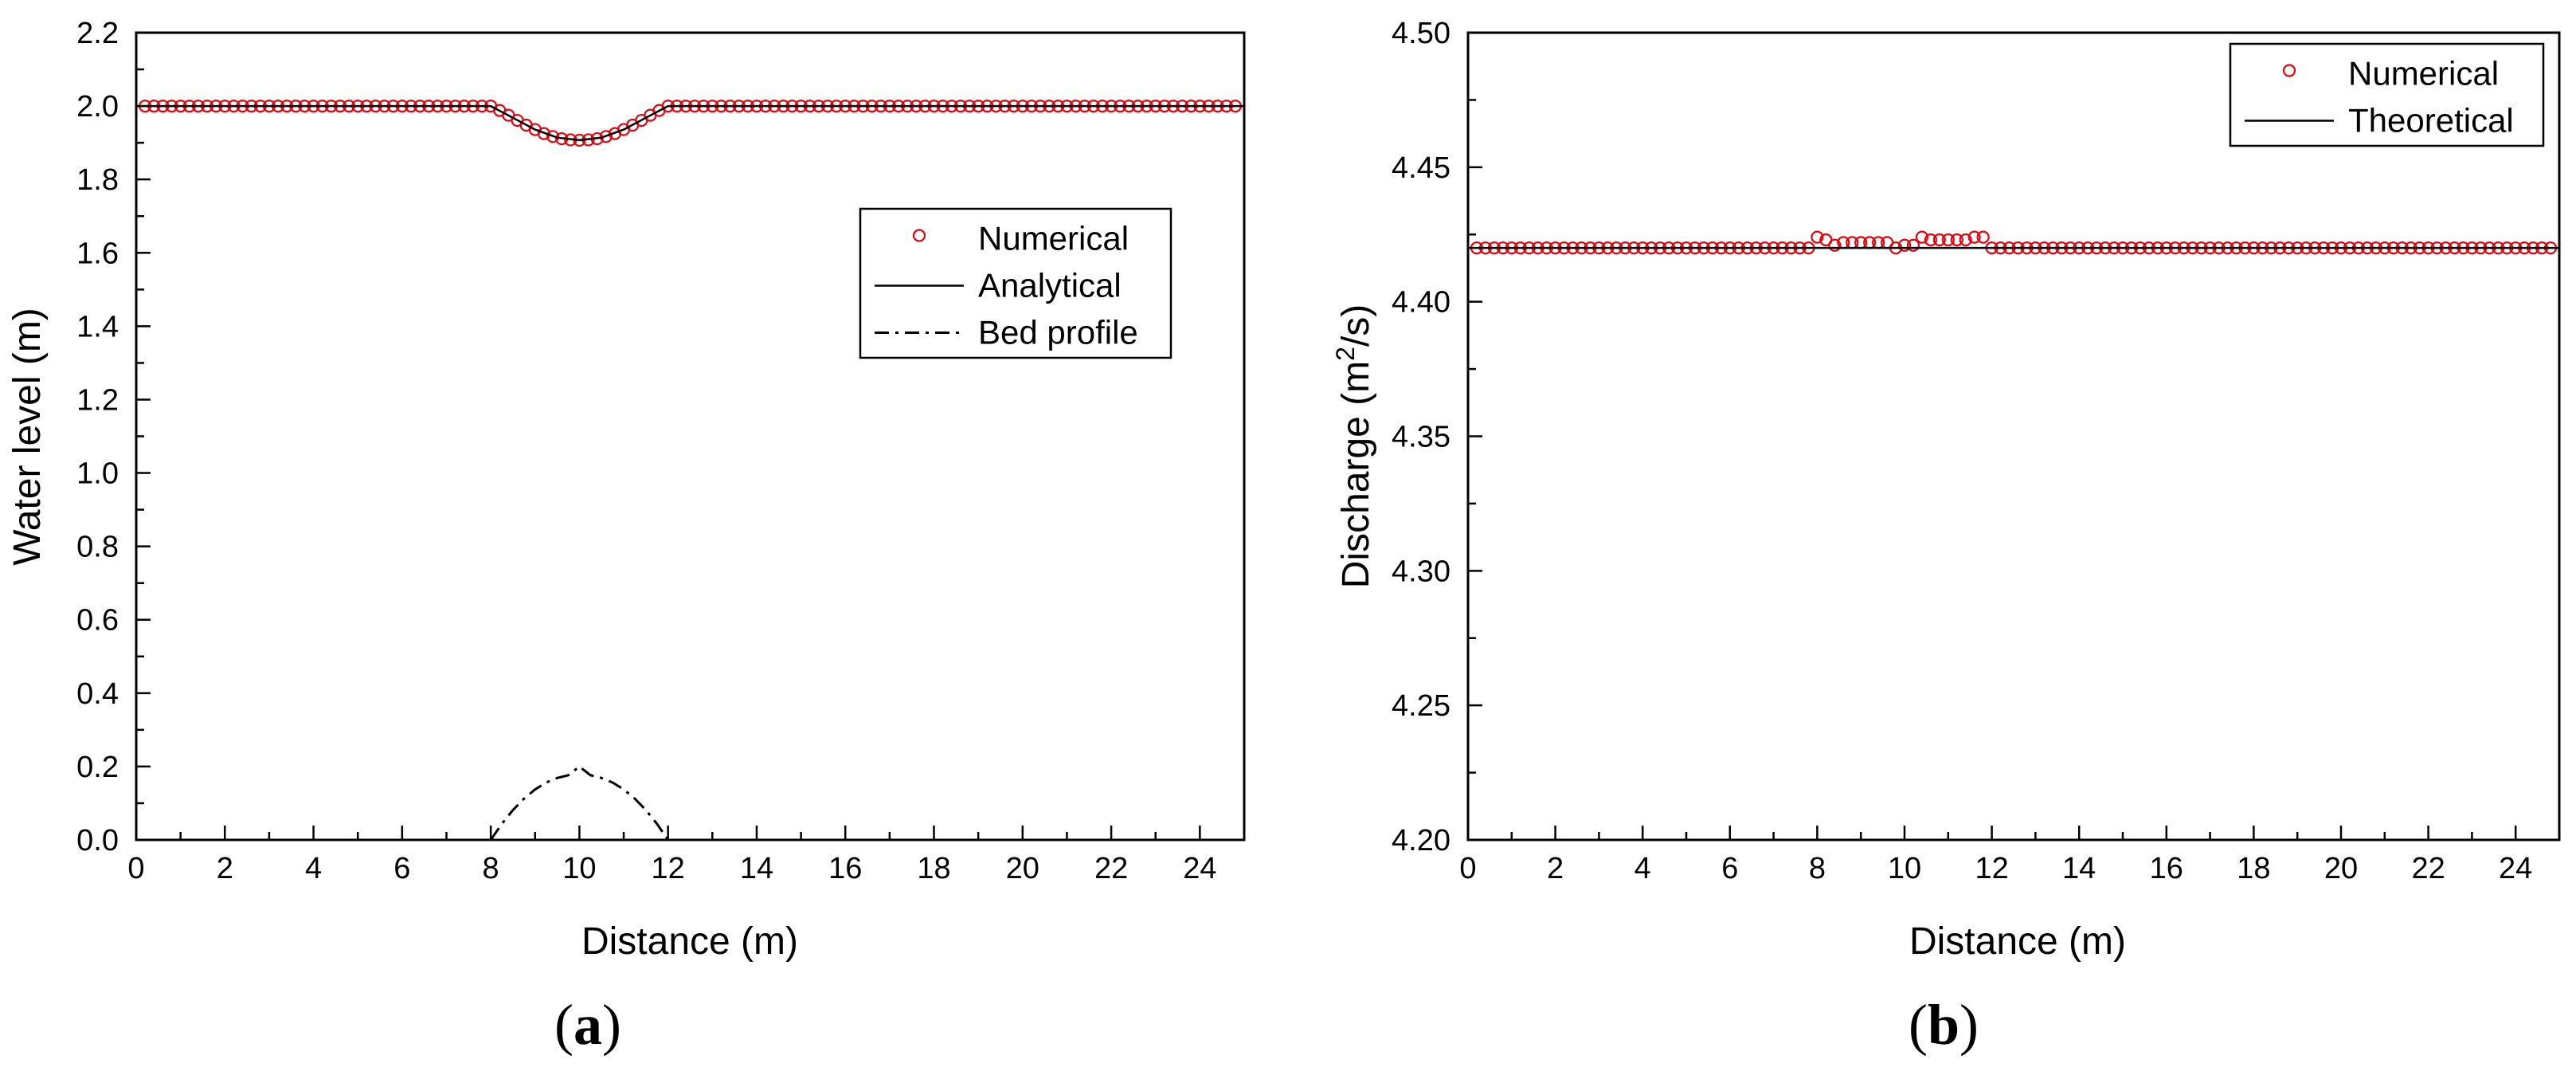 This screenshot has width=2576, height=1071. What do you see at coordinates (690, 123) in the screenshot?
I see `p0-analytical-line` at bounding box center [690, 123].